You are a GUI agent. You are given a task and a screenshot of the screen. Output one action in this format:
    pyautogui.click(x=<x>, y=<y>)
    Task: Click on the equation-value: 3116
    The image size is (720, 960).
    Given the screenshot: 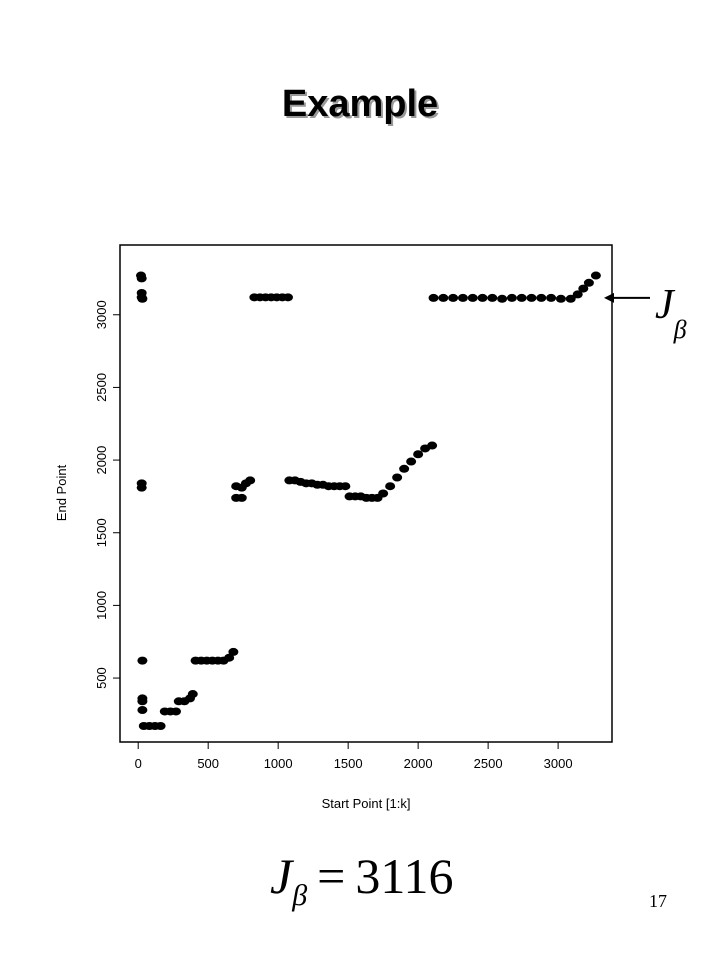 What is the action you would take?
    pyautogui.click(x=404, y=876)
    